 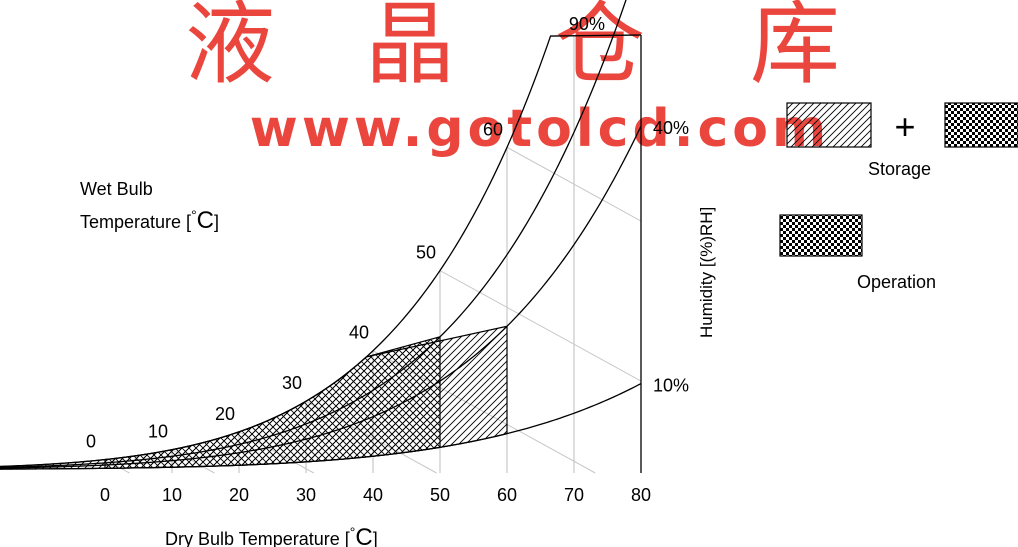 What do you see at coordinates (896, 282) in the screenshot?
I see `legend-label-operation: Operation` at bounding box center [896, 282].